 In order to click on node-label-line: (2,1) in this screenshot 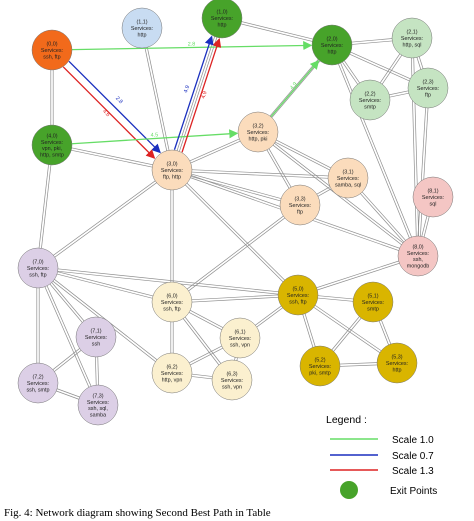, I will do `click(411, 33)`.